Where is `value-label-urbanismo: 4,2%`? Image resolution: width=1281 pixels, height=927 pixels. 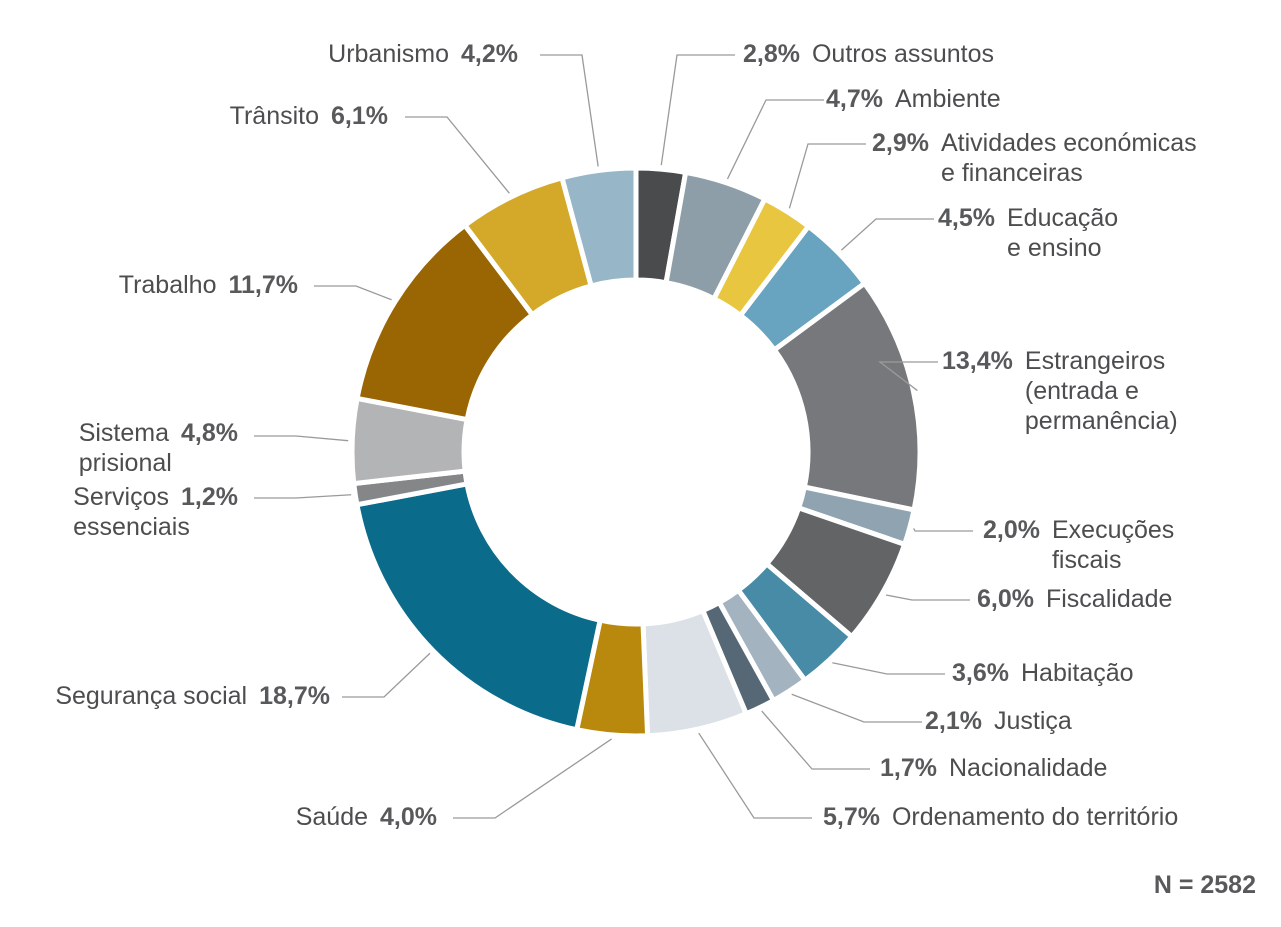
value-label-urbanismo: 4,2% is located at coordinates (489, 54).